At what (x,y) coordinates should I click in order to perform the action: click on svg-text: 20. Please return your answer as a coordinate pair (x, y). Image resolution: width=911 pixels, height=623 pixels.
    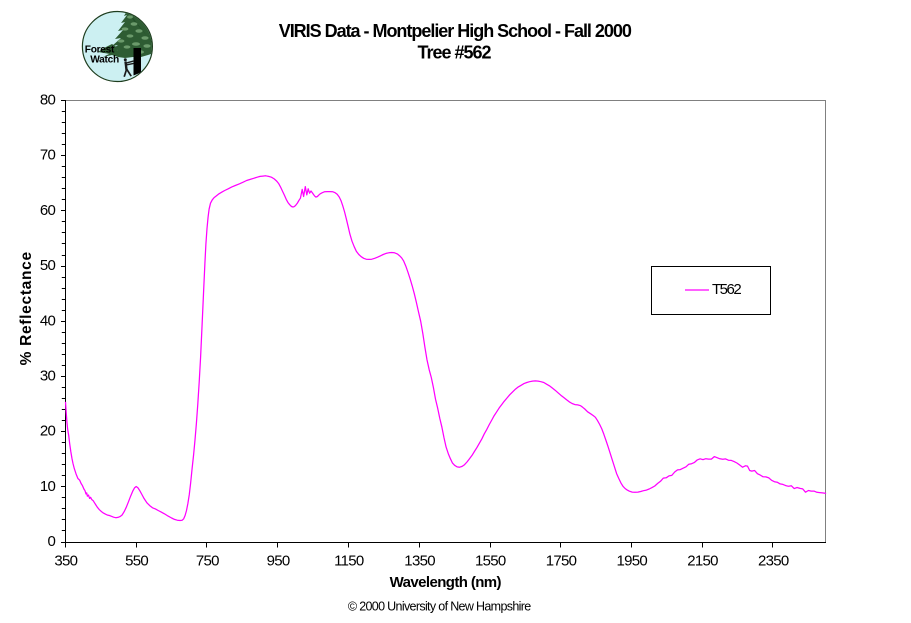
    Looking at the image, I should click on (48, 431).